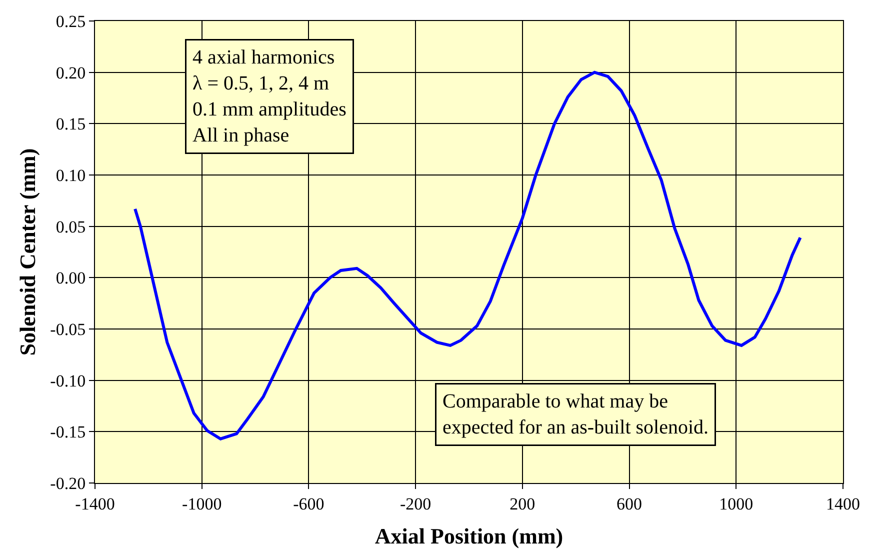 The width and height of the screenshot is (872, 556). Describe the element at coordinates (71, 175) in the screenshot. I see `y-tick-label: 0.10` at that location.